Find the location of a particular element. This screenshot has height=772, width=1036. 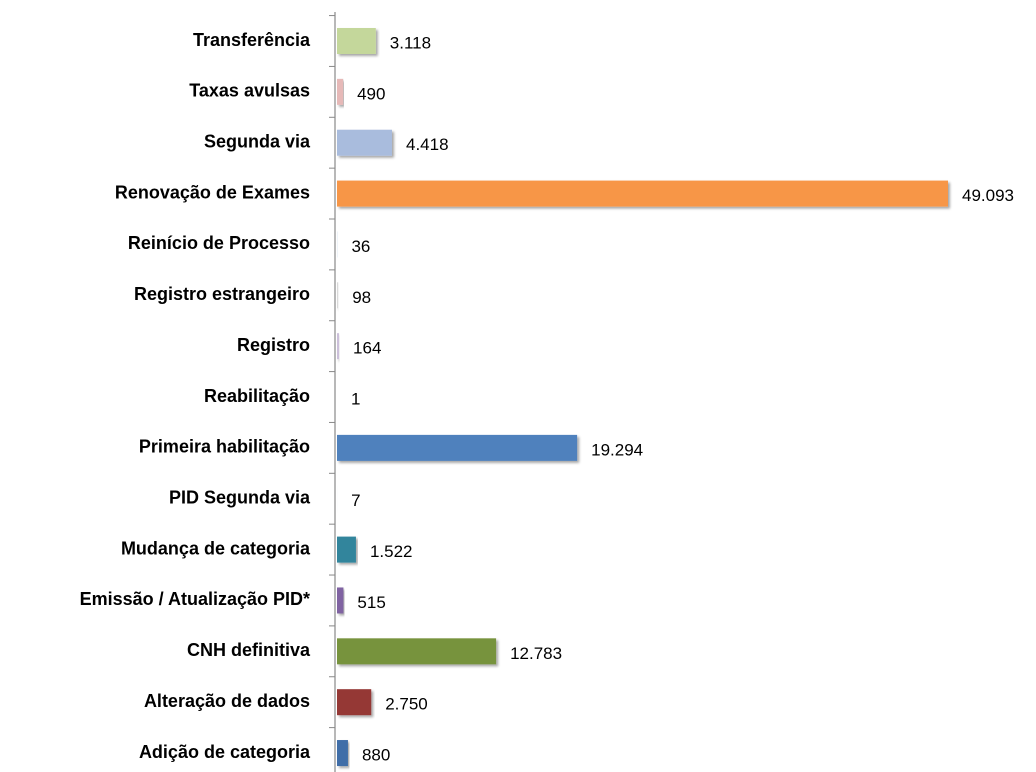

category-label: Registro estrangeiro is located at coordinates (222, 294).